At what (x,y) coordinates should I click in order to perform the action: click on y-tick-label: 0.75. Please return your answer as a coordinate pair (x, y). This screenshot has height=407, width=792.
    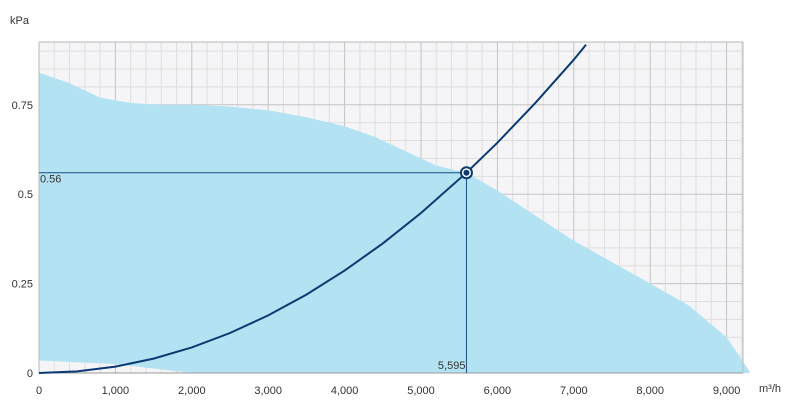
    Looking at the image, I should click on (22, 106).